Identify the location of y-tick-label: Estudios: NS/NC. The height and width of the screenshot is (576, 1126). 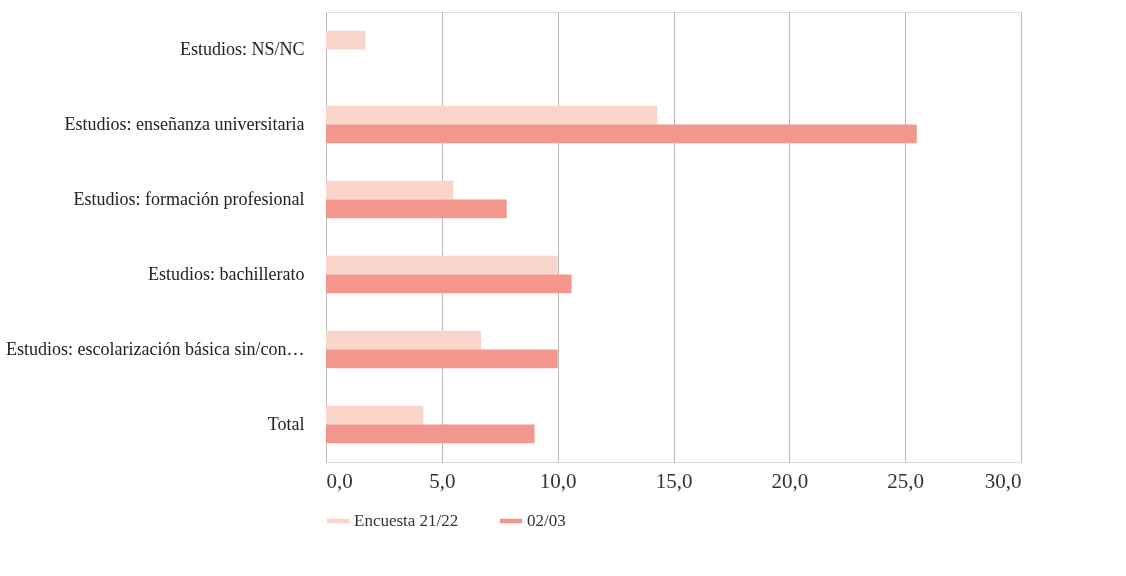
(242, 48).